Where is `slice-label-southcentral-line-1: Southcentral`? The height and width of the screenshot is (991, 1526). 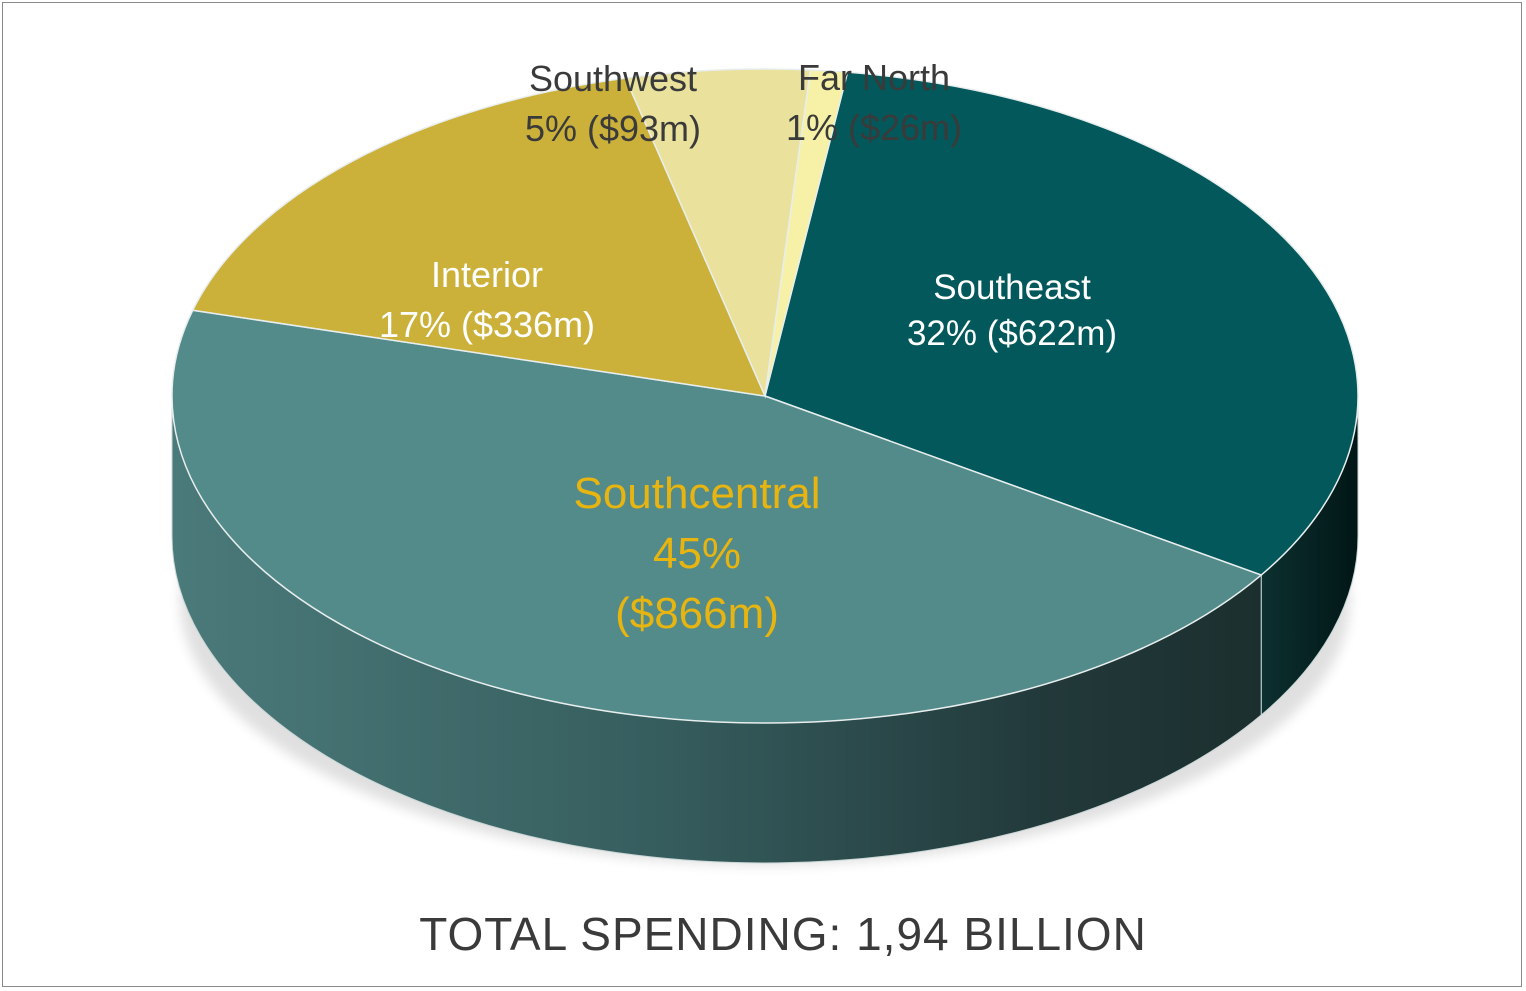
slice-label-southcentral-line-1: Southcentral is located at coordinates (696, 493).